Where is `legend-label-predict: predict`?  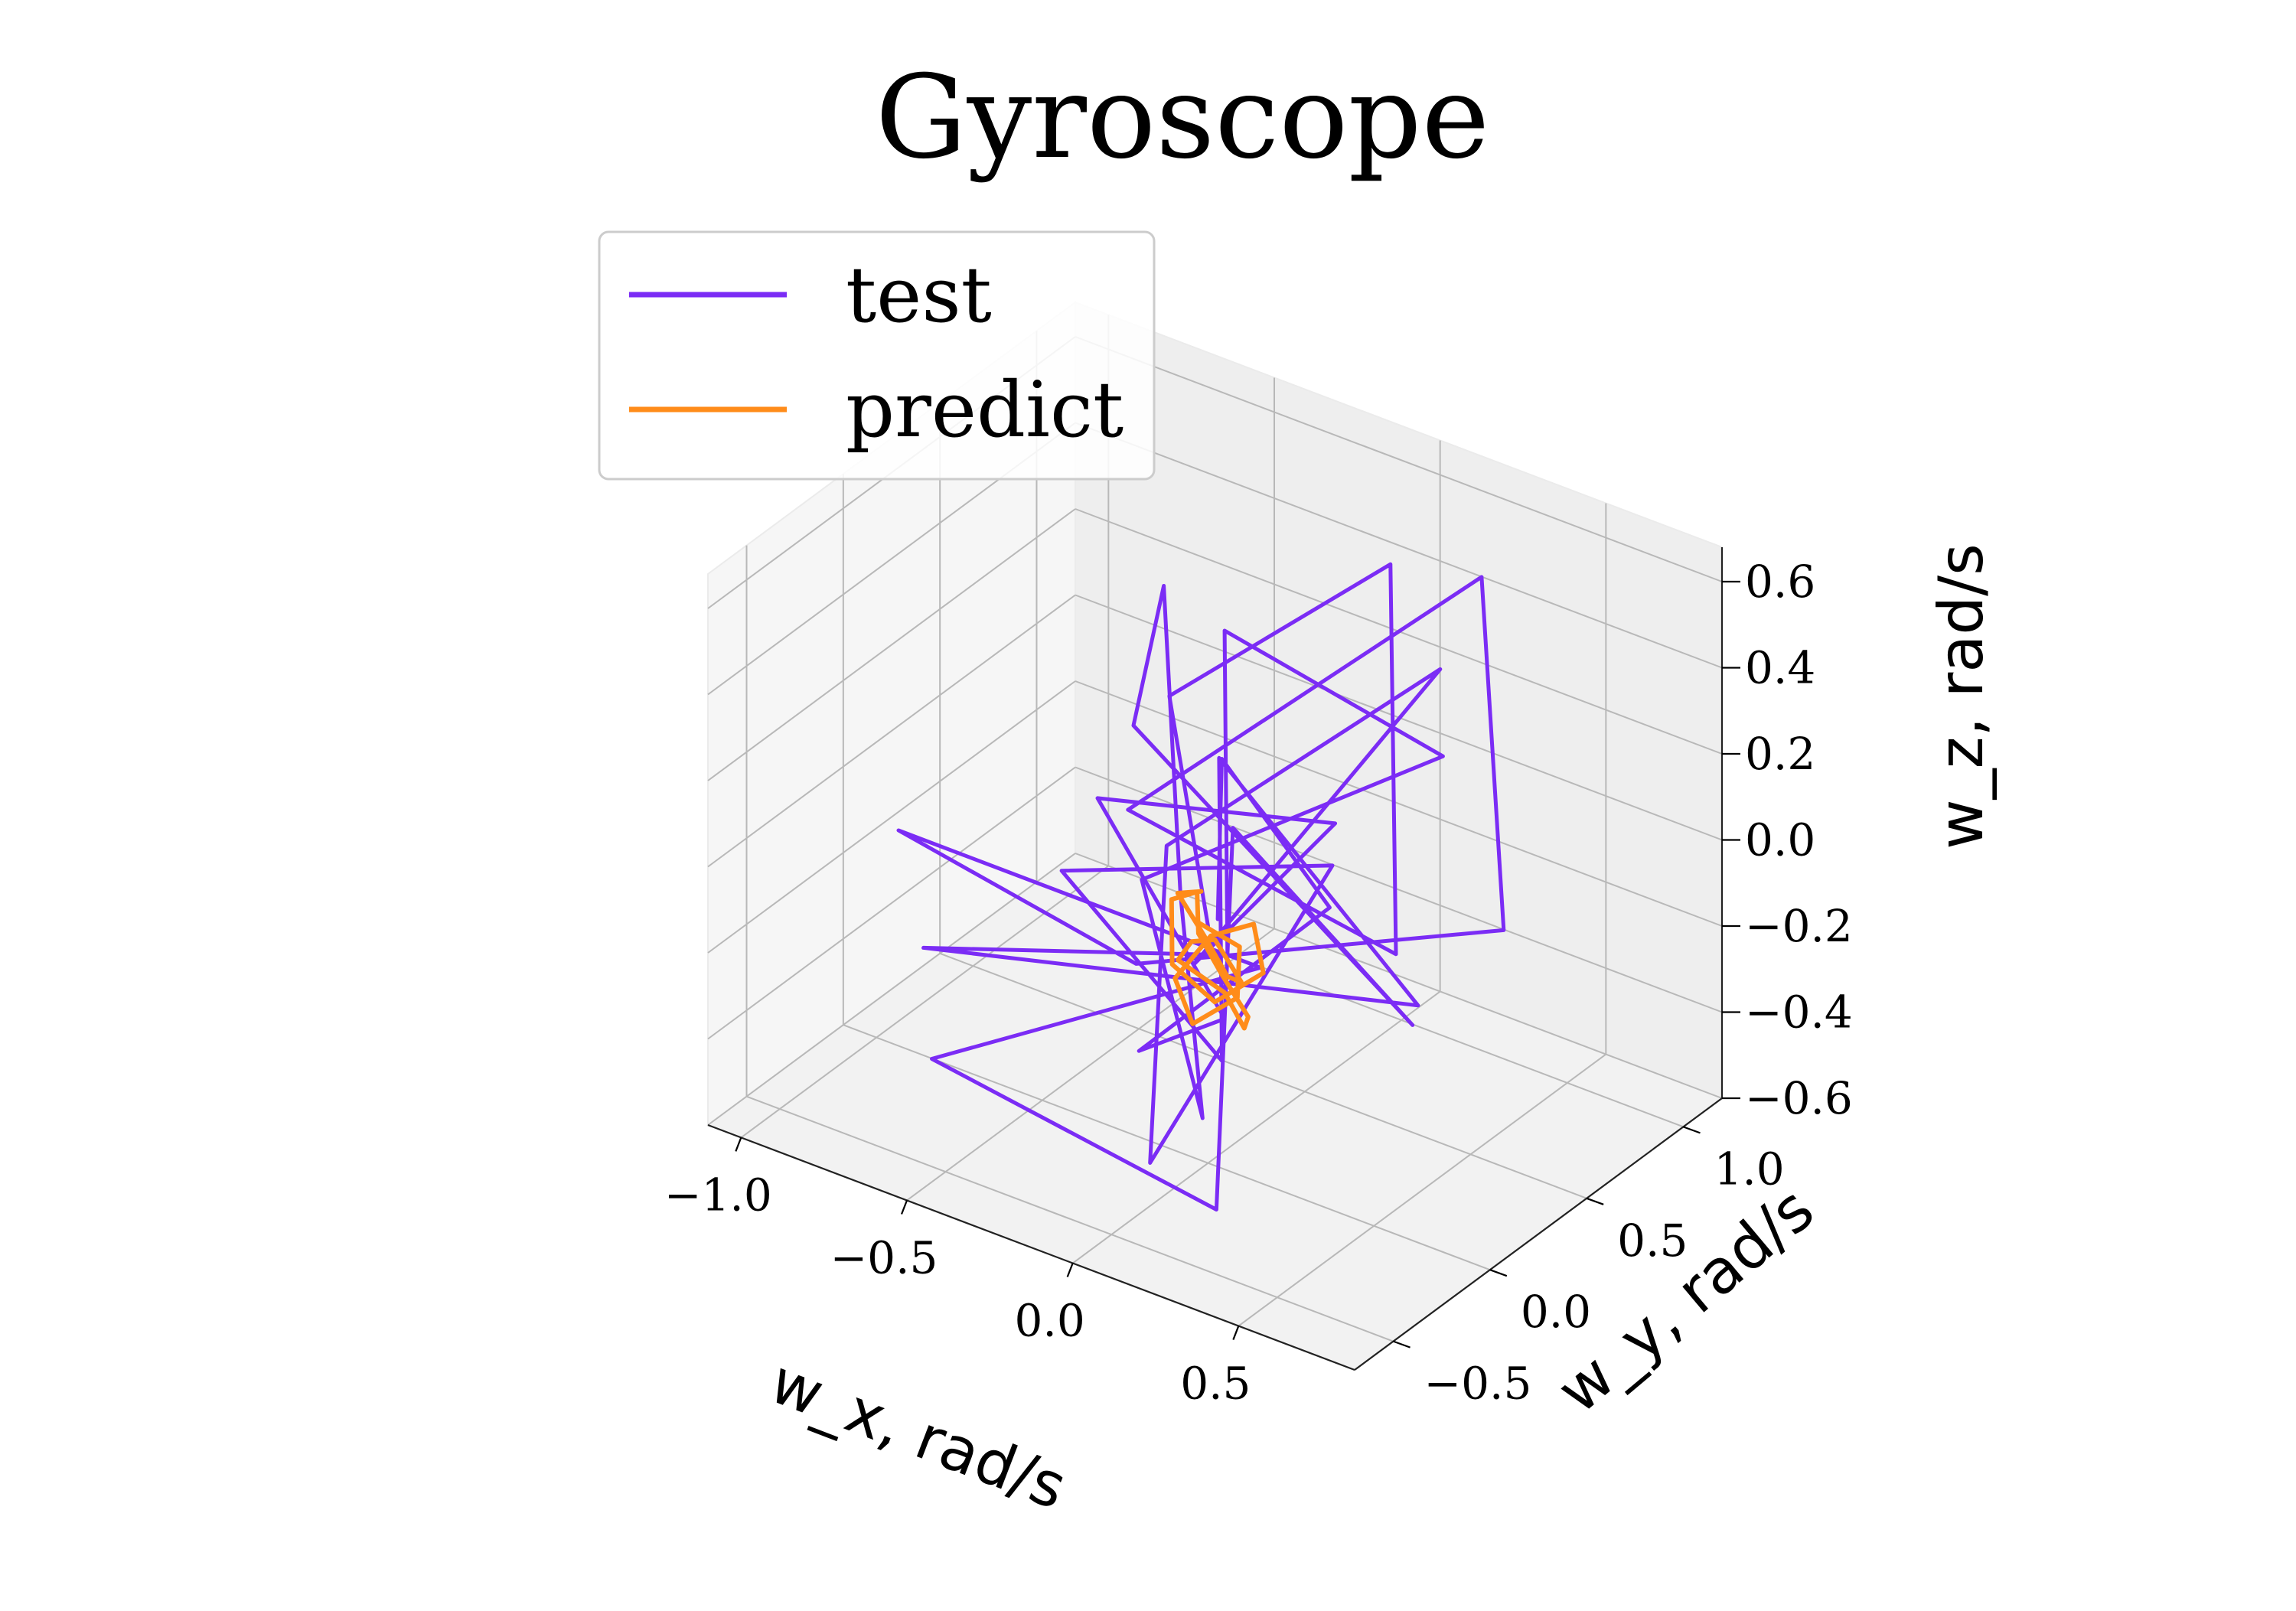 legend-label-predict: predict is located at coordinates (985, 410).